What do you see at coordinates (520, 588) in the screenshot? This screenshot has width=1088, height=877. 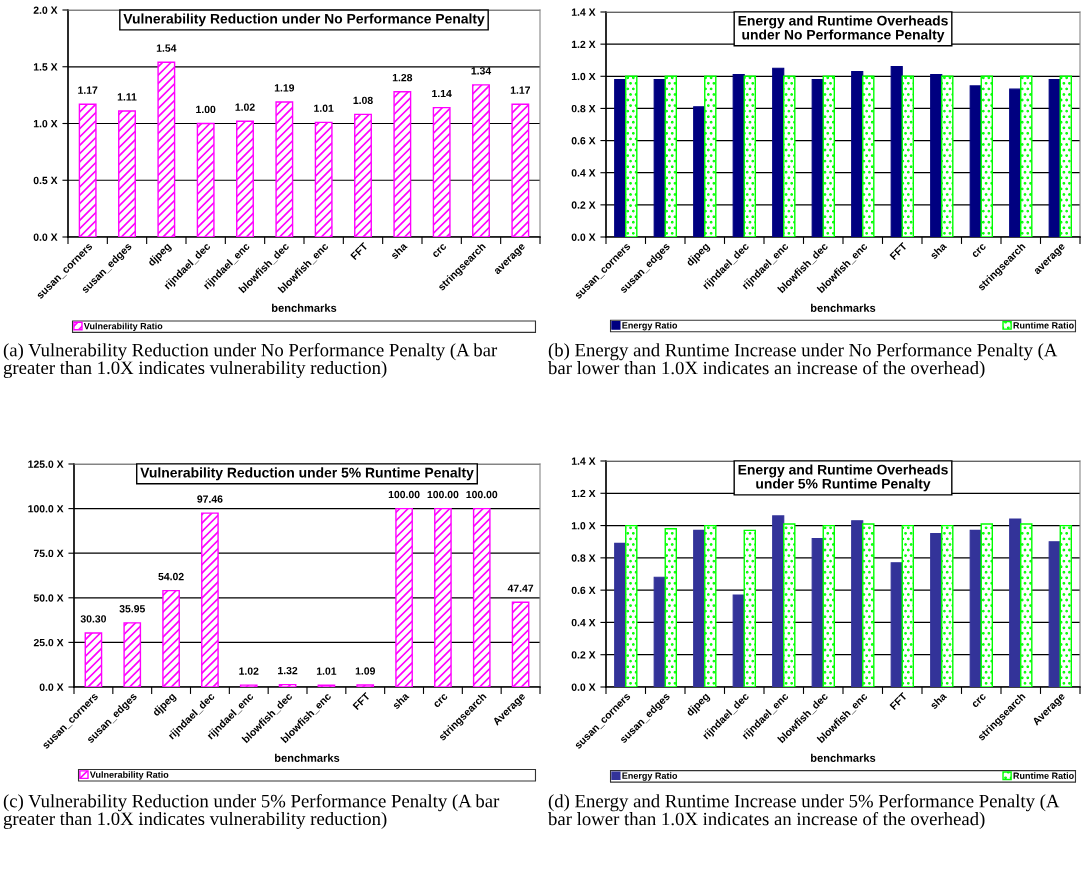 I see `data-label: 47.47` at bounding box center [520, 588].